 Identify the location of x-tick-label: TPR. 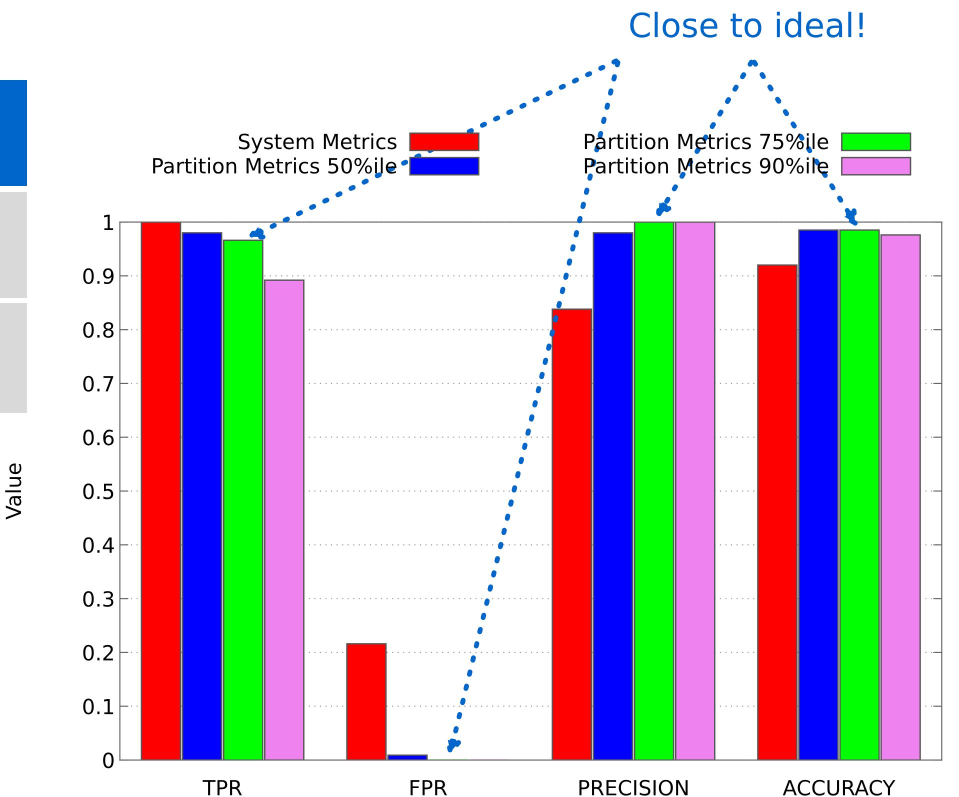
(222, 788).